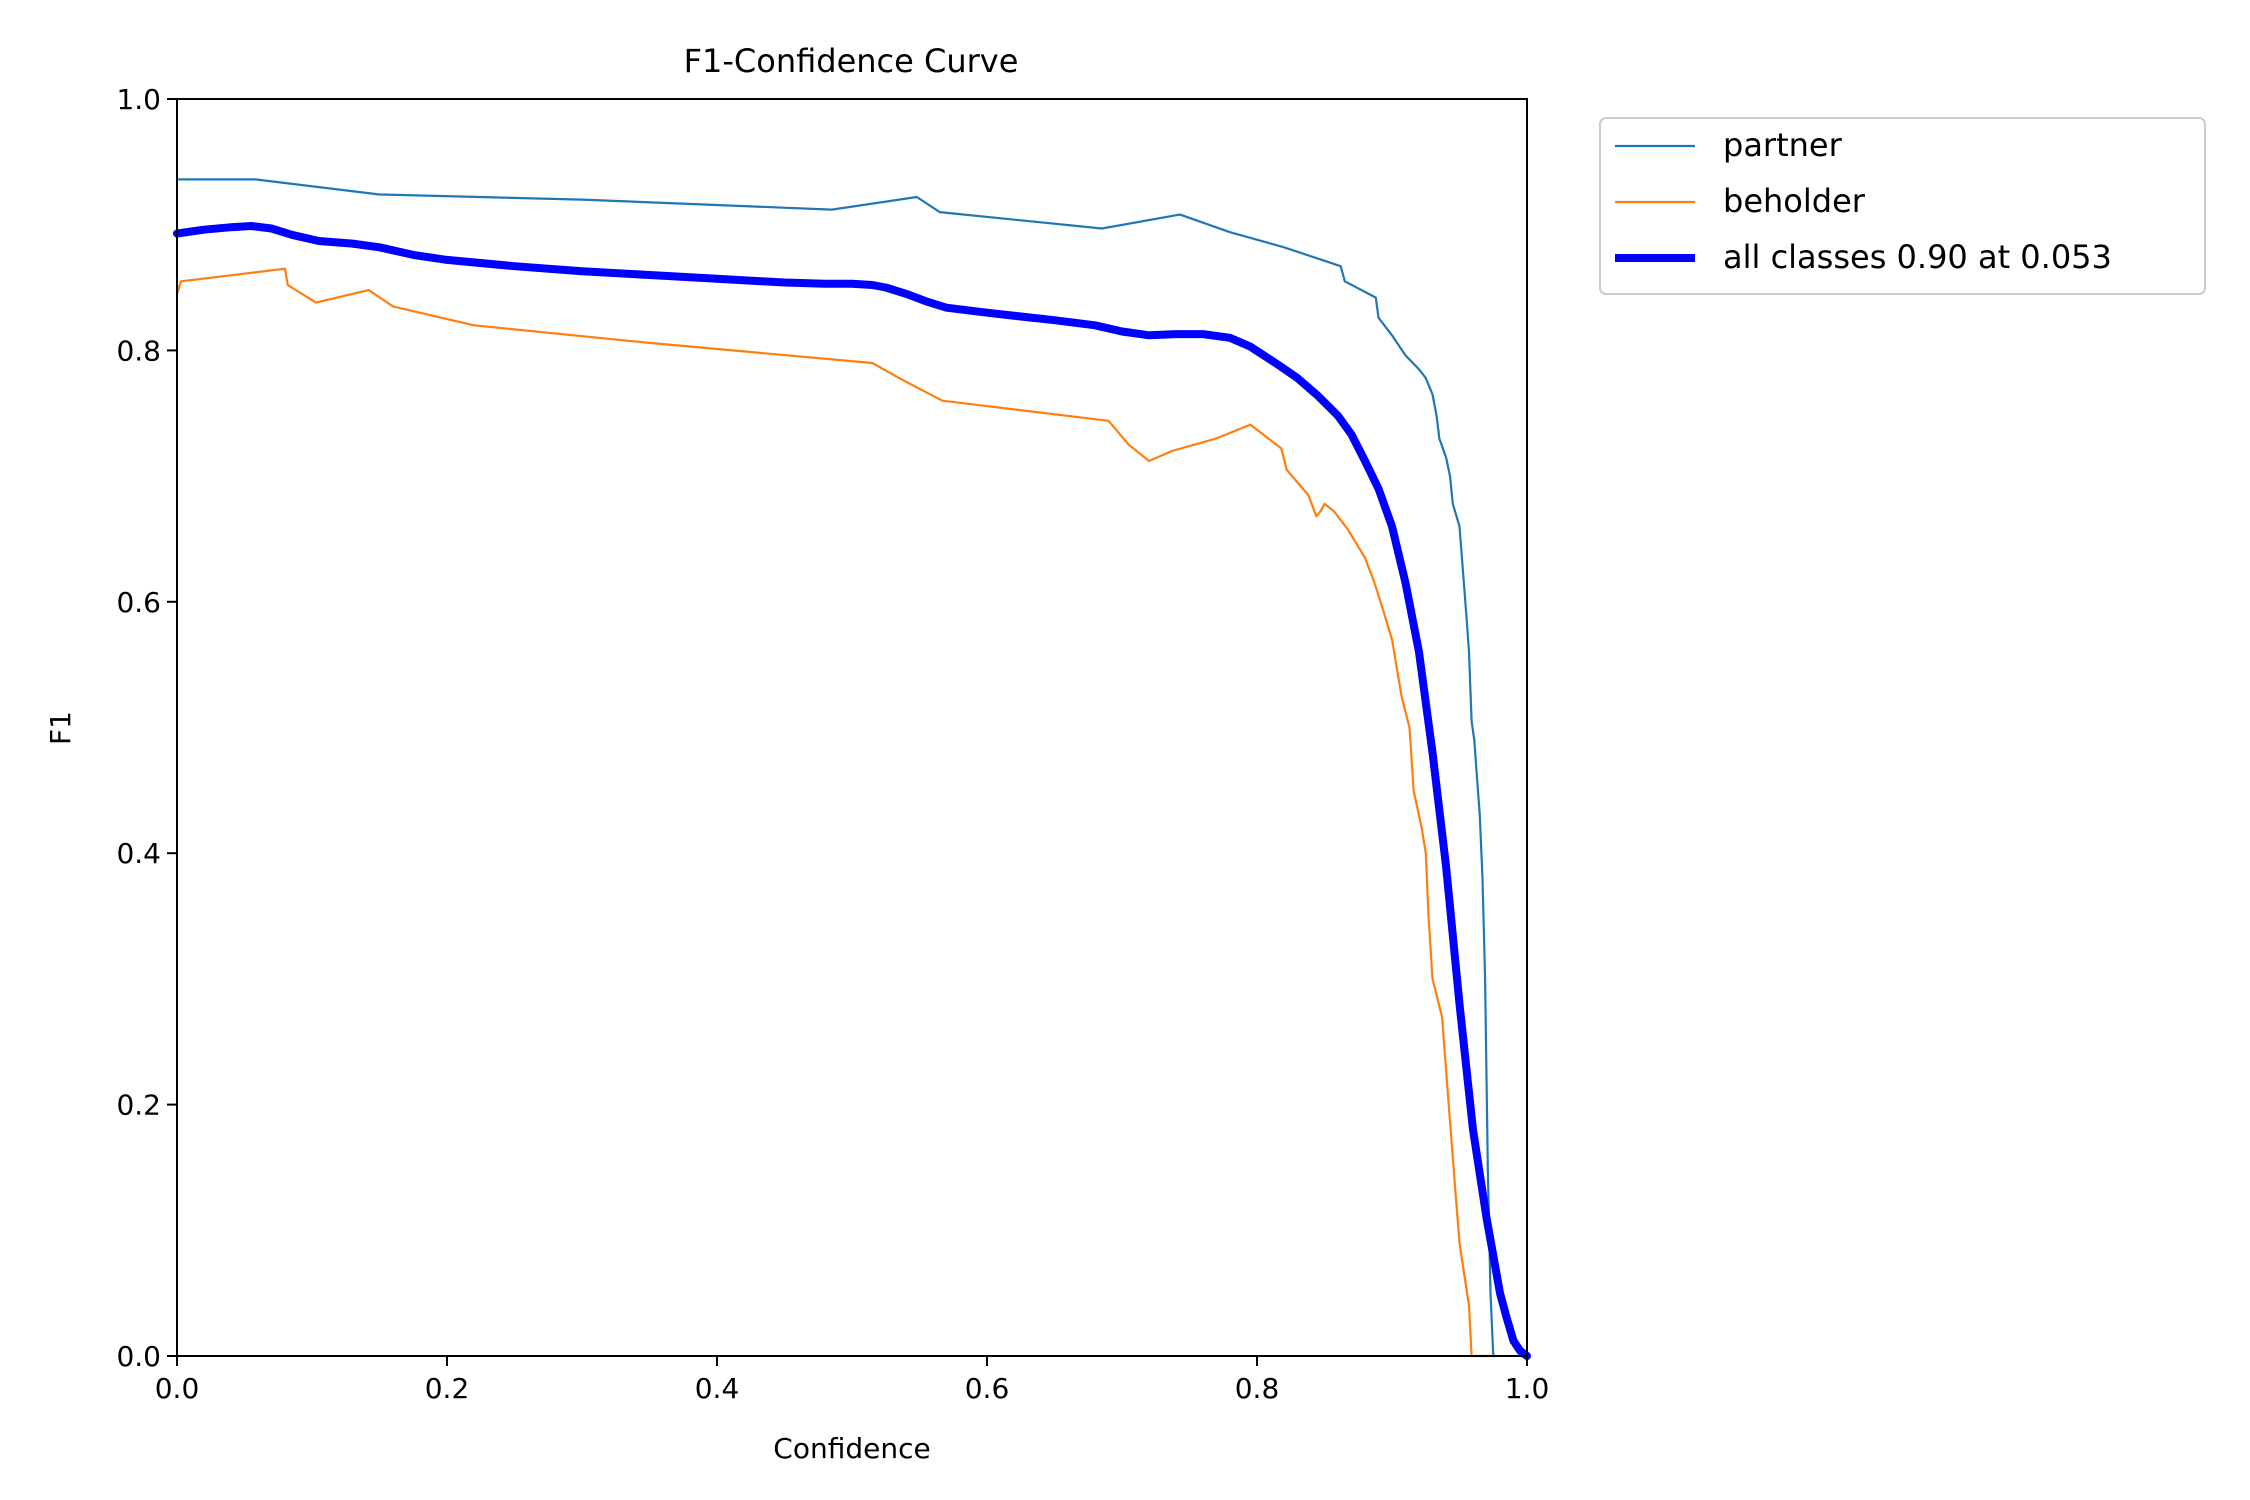  I want to click on x-axis-label: Confidence, so click(851, 1448).